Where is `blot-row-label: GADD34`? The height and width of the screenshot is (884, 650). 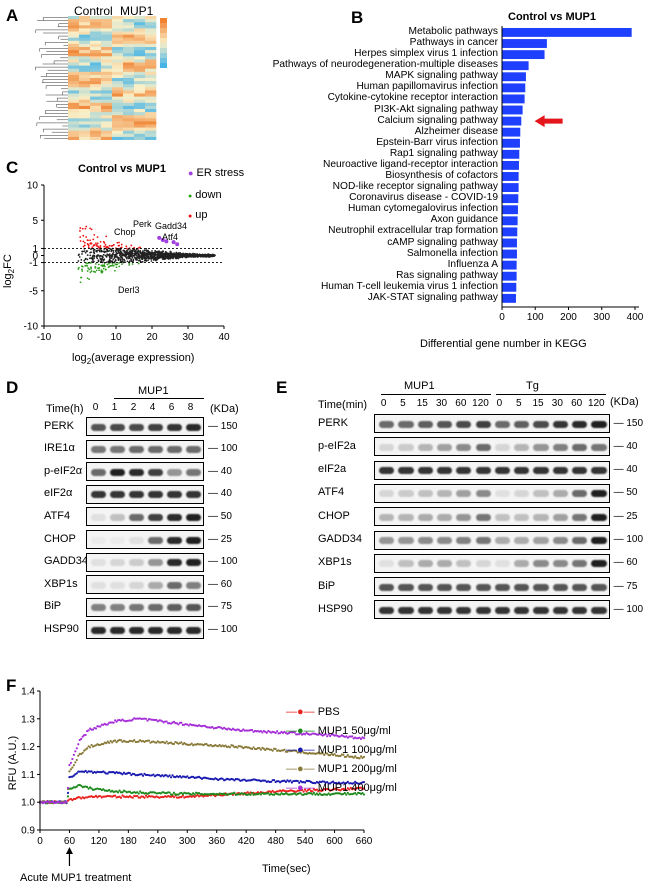
blot-row-label: GADD34 is located at coordinates (340, 539).